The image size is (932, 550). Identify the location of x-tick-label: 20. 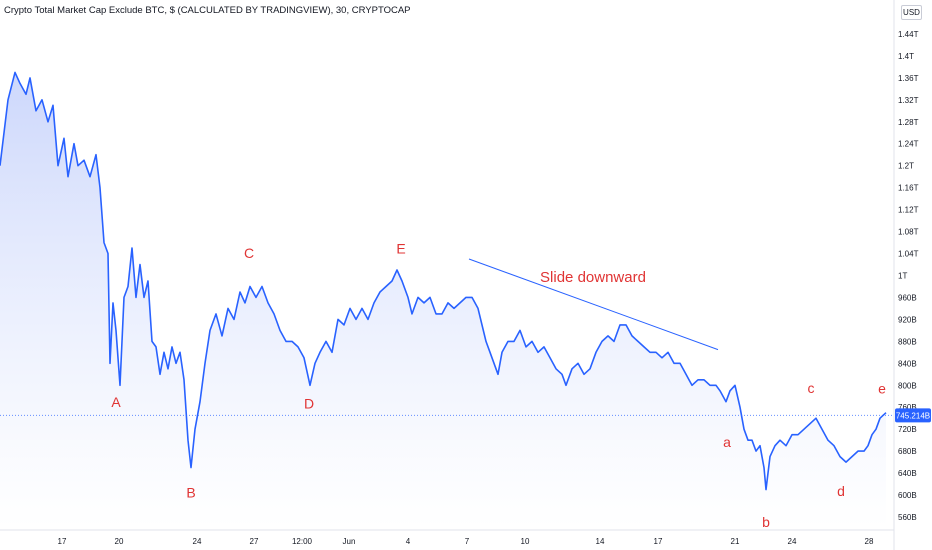
(119, 541).